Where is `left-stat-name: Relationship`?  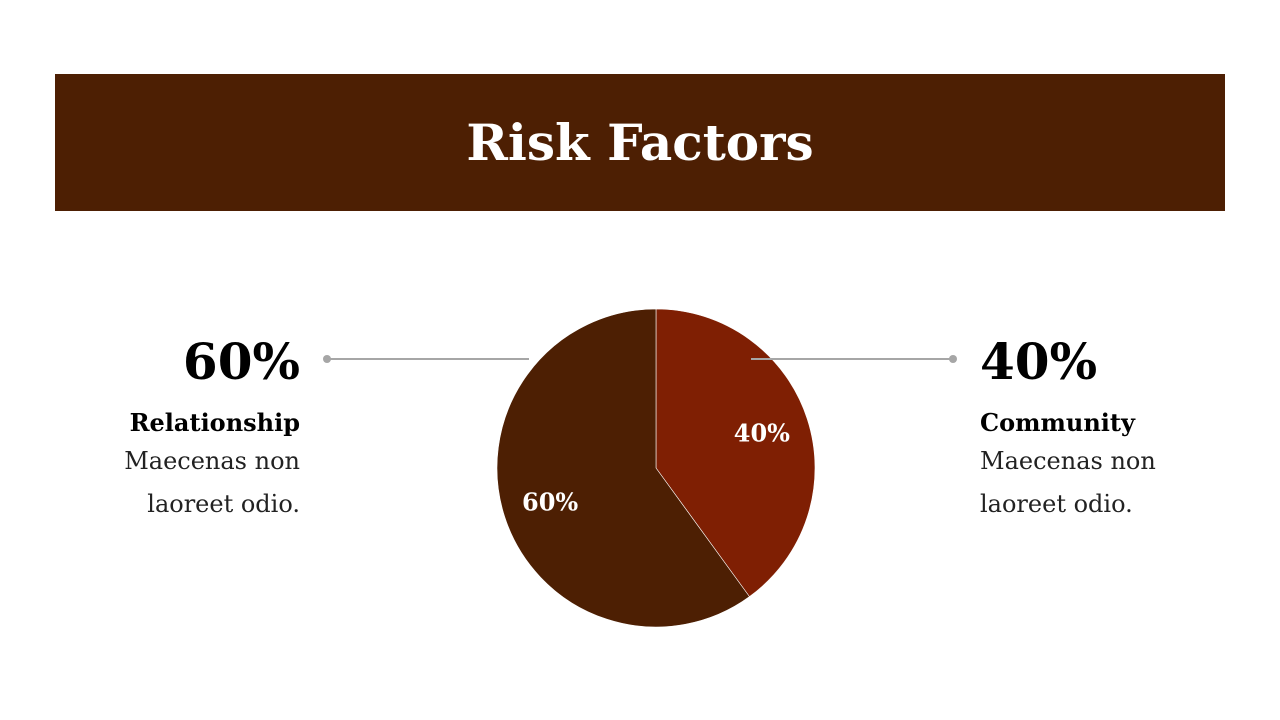
left-stat-name: Relationship is located at coordinates (214, 422).